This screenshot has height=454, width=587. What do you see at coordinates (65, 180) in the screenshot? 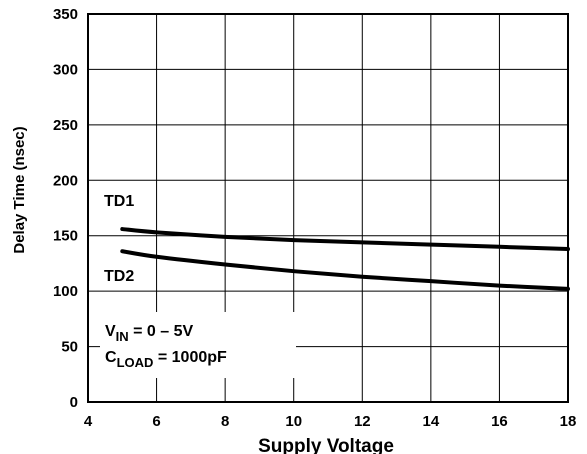
I see `y-tick-label-200: 200` at bounding box center [65, 180].